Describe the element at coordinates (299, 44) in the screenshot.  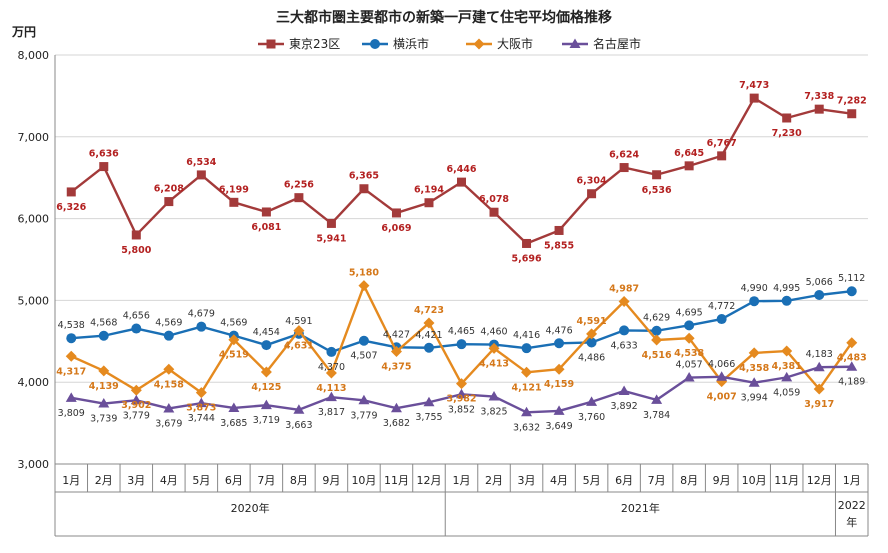
I see `legend-item: 東京23区` at that location.